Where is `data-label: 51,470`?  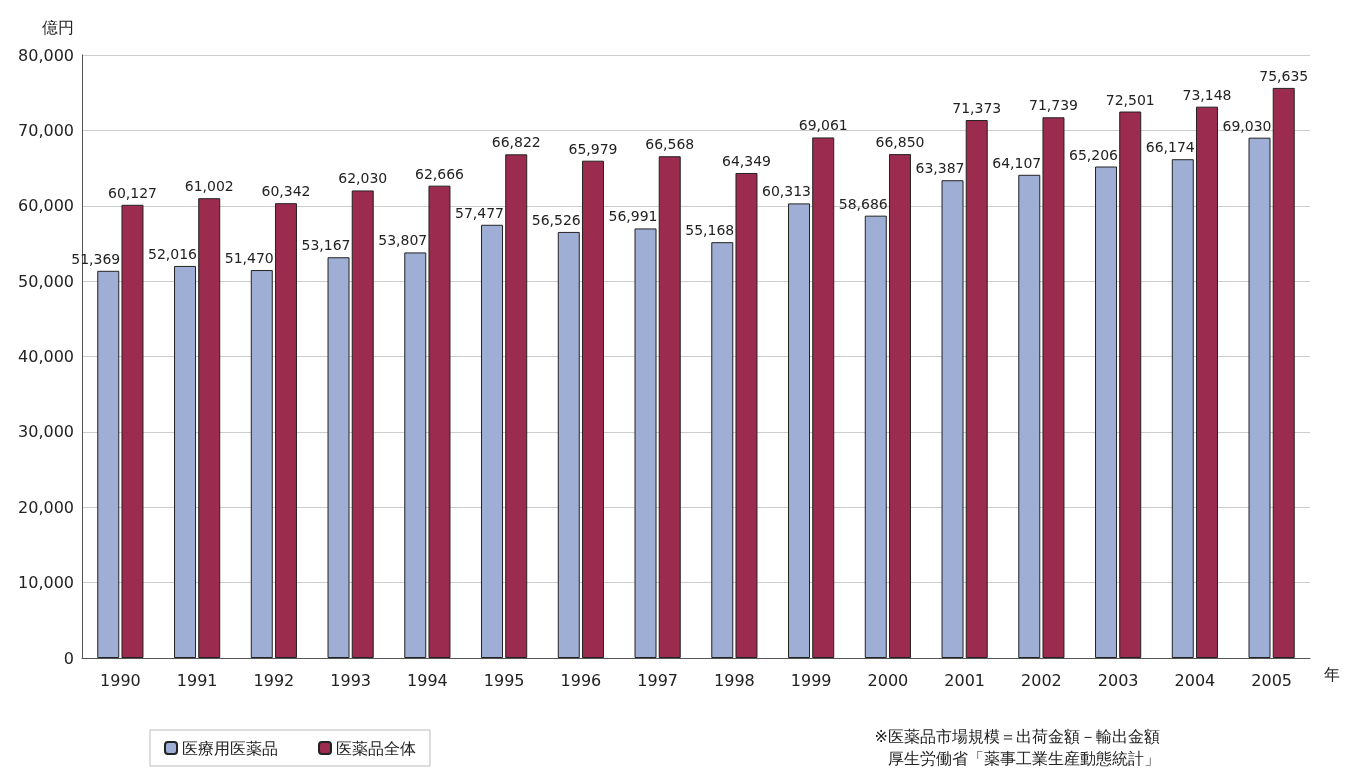 data-label: 51,470 is located at coordinates (249, 258).